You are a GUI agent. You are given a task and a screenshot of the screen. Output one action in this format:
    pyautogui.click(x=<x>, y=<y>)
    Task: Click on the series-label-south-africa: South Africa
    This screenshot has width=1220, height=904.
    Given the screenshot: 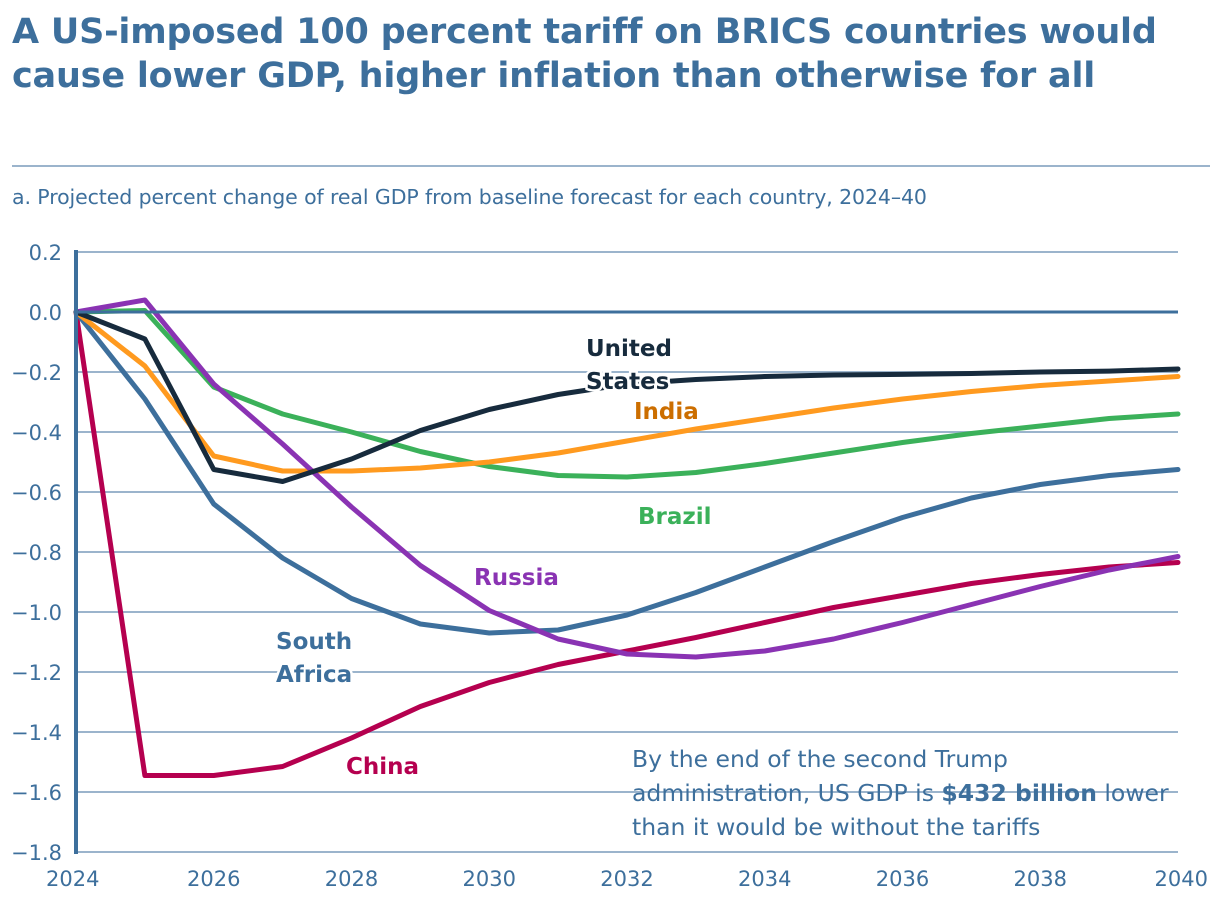 What is the action you would take?
    pyautogui.click(x=314, y=658)
    